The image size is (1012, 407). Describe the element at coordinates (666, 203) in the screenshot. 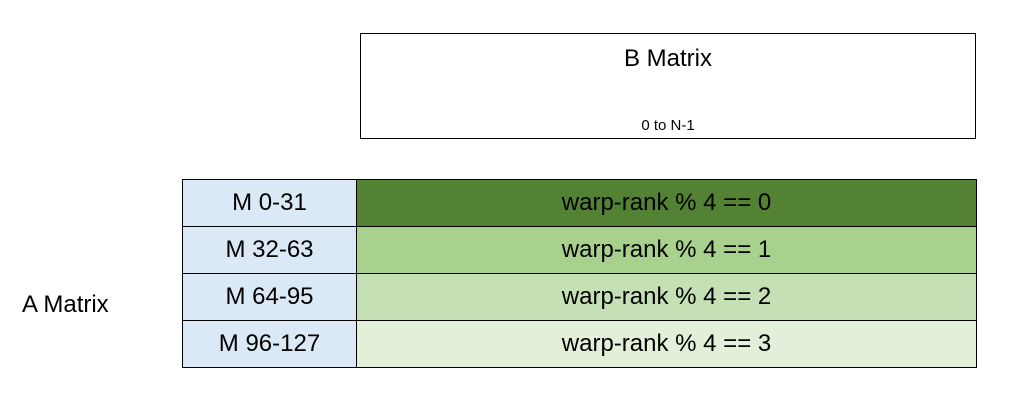

I see `warp-rank-cell: warp-rank % 4 == 0` at that location.